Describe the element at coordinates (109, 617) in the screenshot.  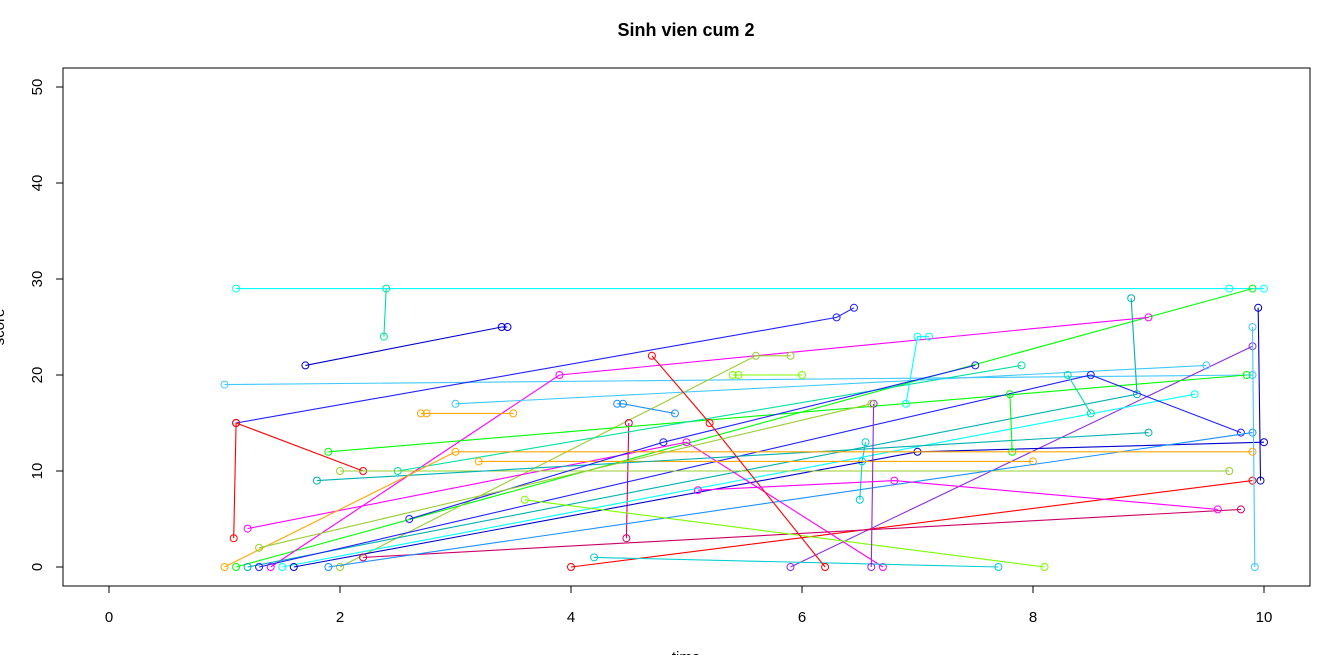
I see `x-tick-label: 0` at that location.